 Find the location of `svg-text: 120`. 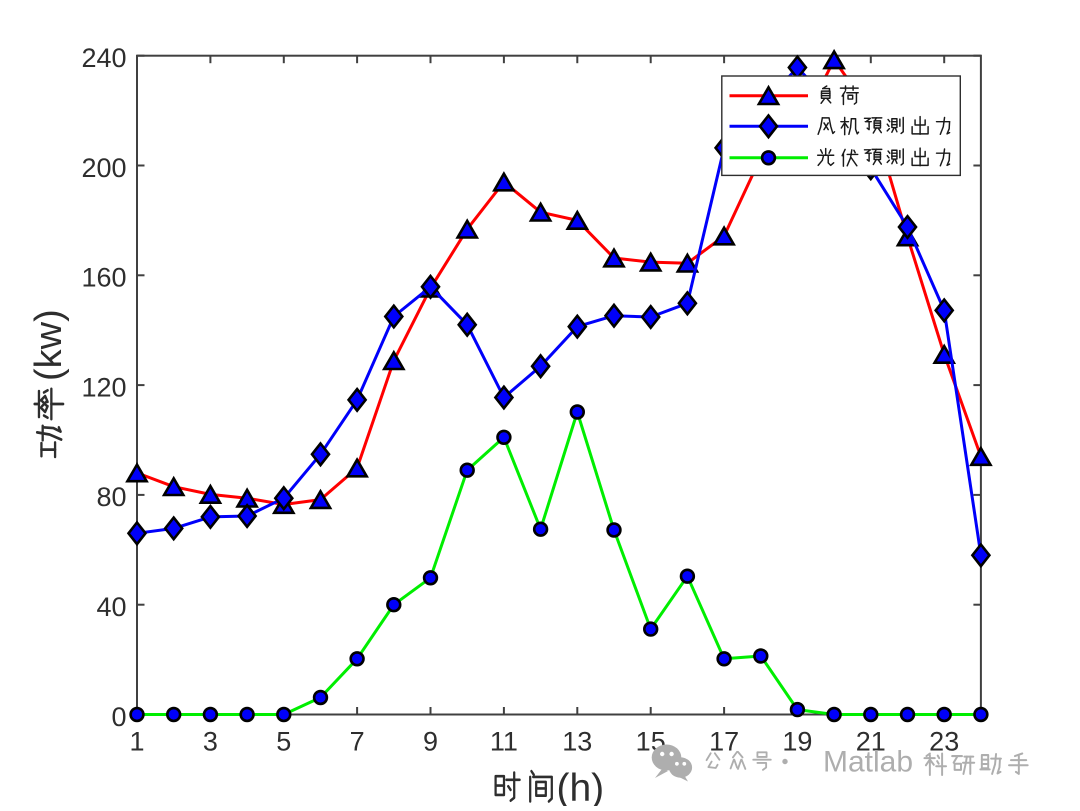

svg-text: 120 is located at coordinates (103, 387).